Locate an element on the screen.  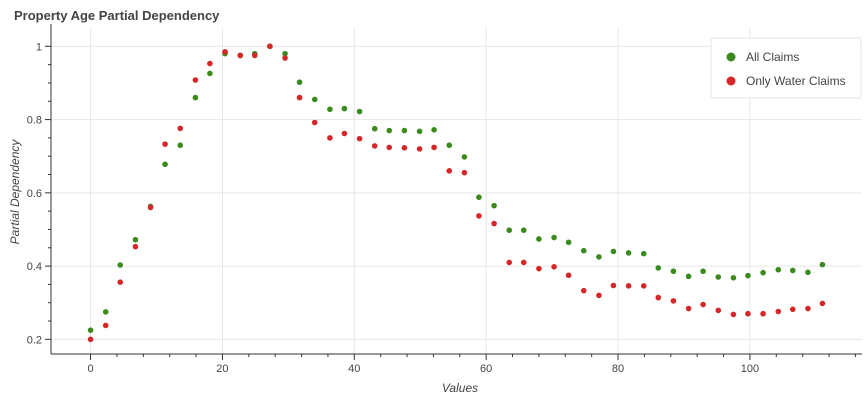
legend: All Claims Only Water Claims is located at coordinates (786, 68).